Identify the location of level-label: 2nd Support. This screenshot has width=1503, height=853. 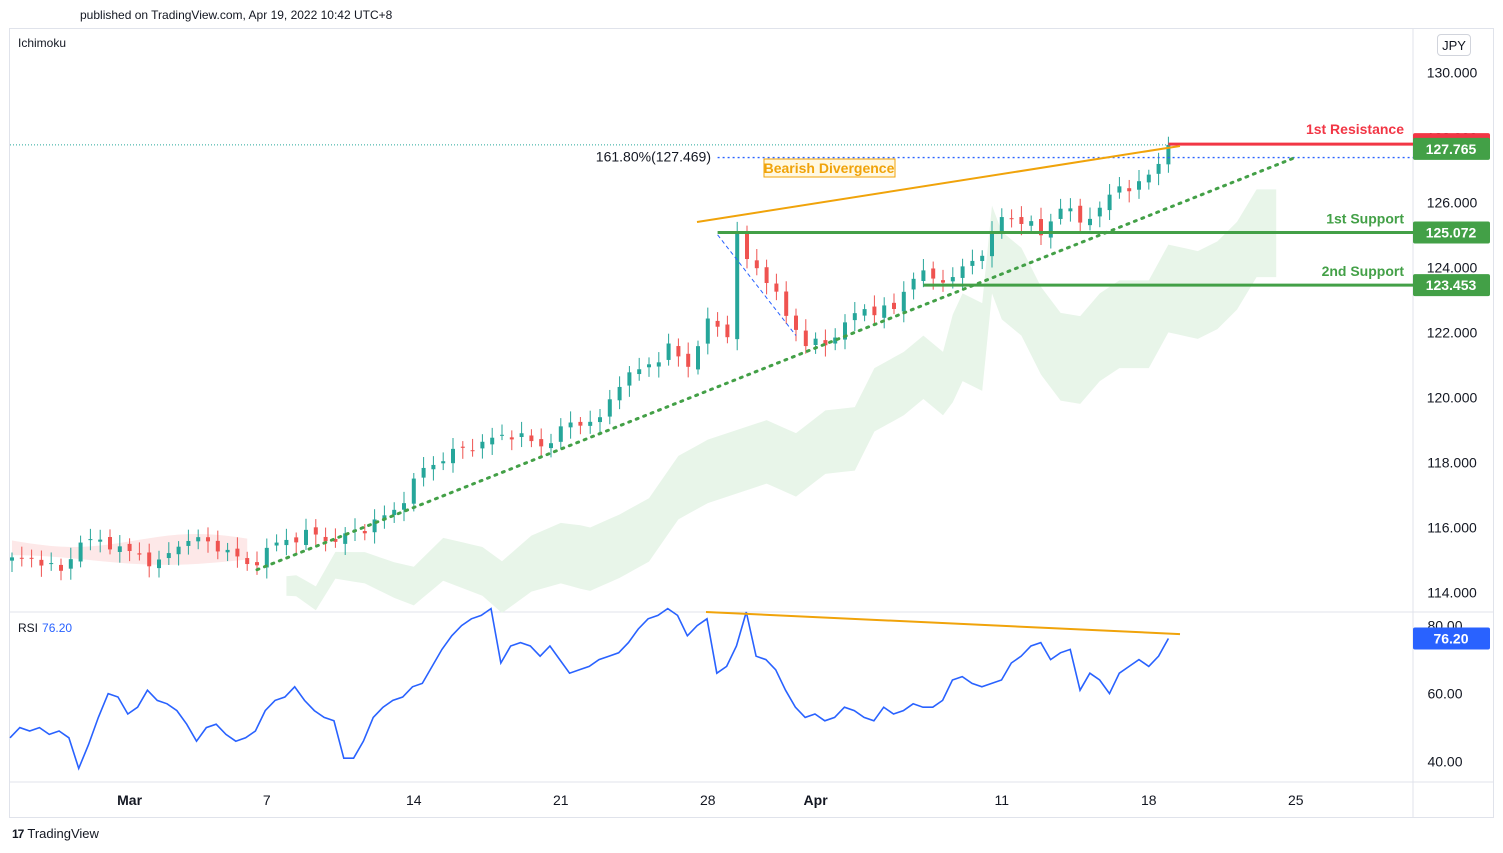
(1363, 271).